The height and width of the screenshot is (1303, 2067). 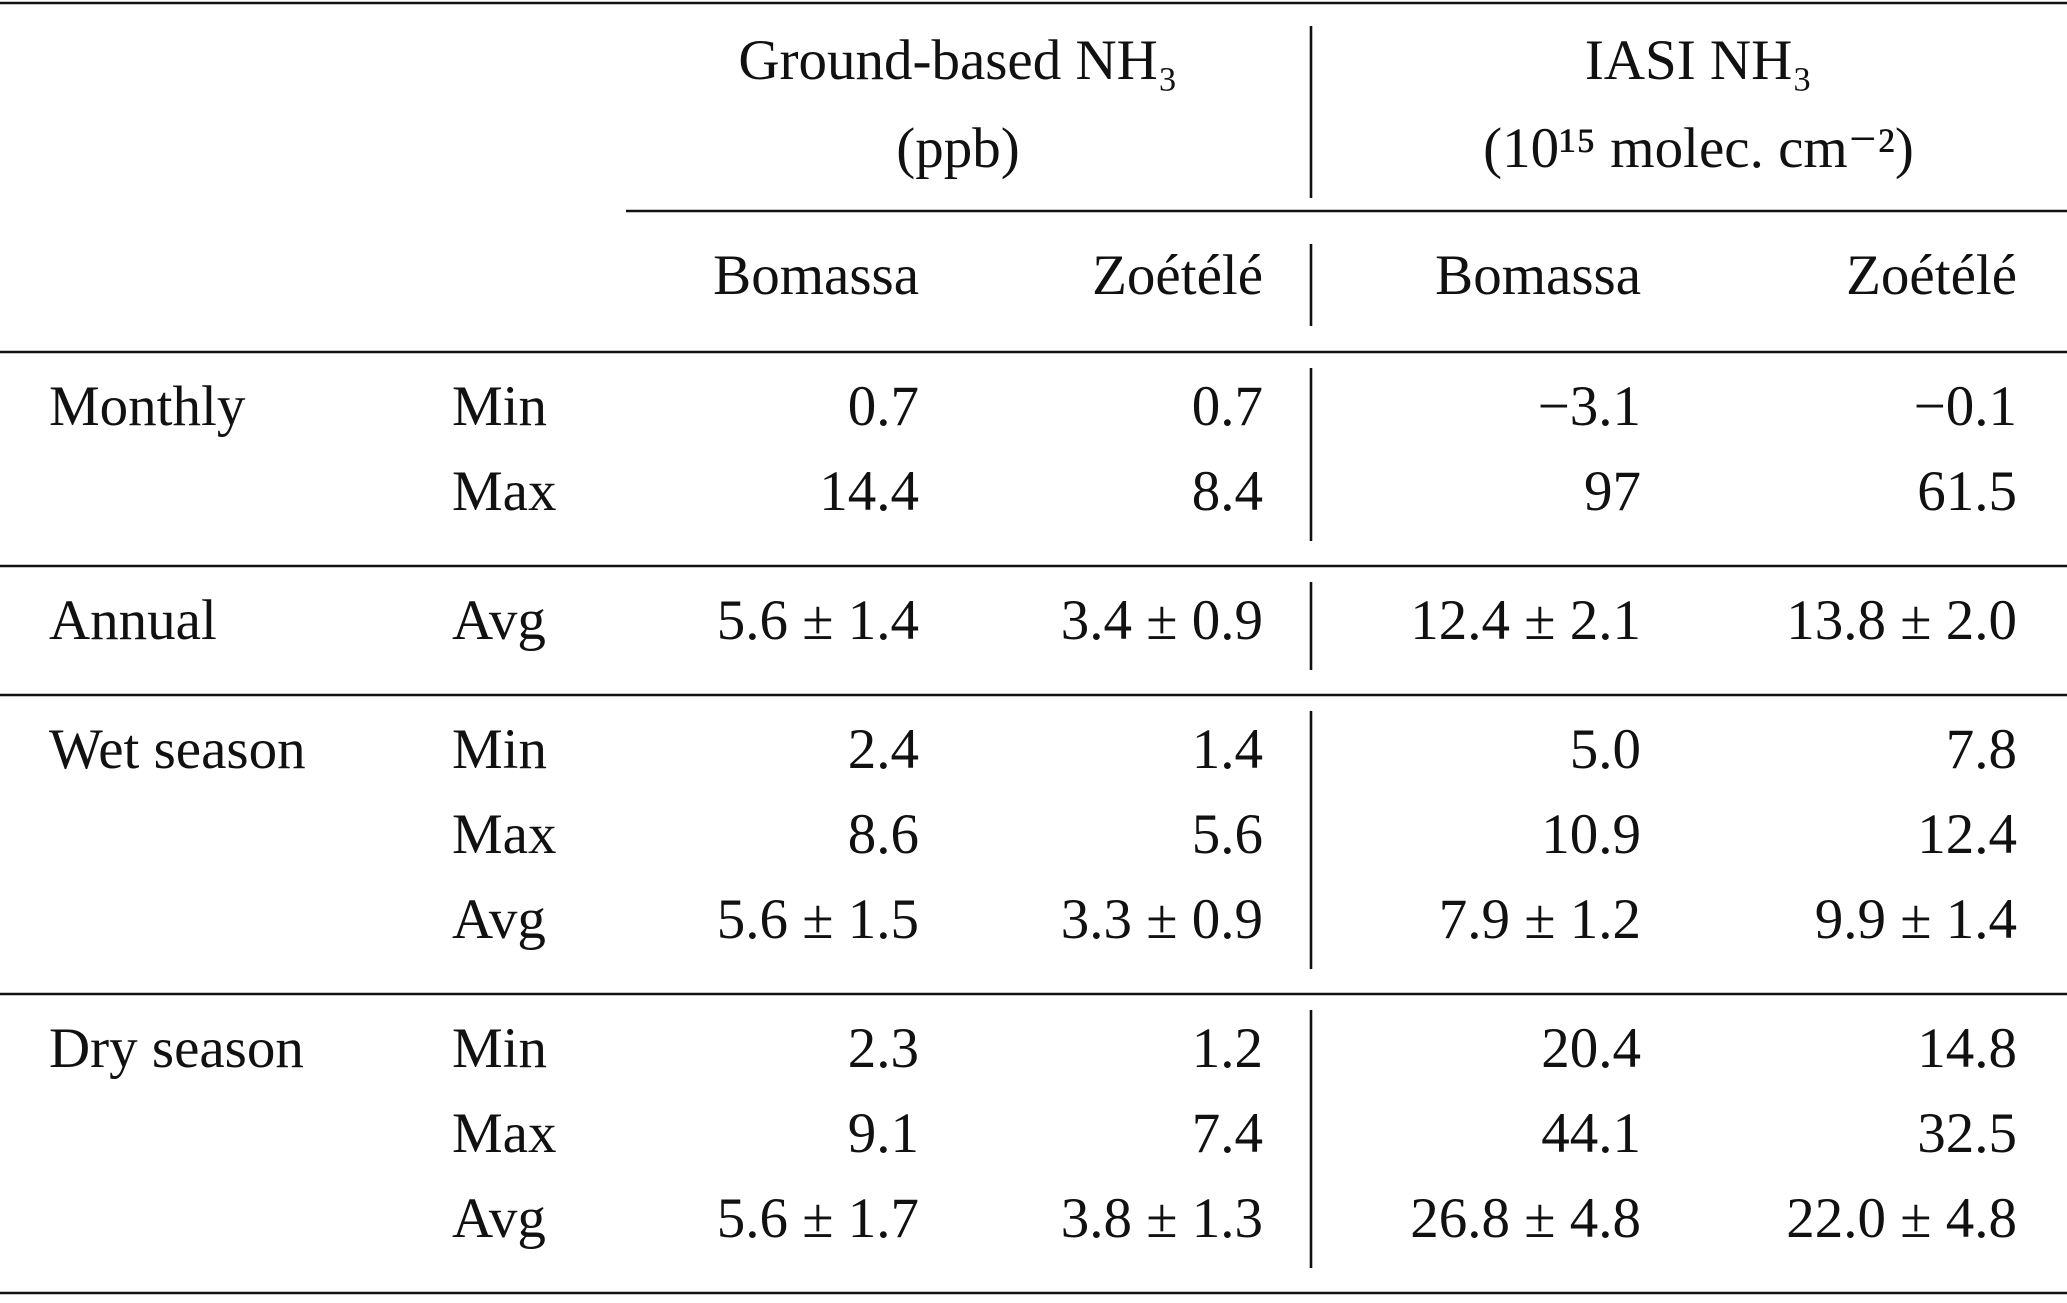 What do you see at coordinates (1540, 919) in the screenshot?
I see `cell: 7.9 ± 1.2` at bounding box center [1540, 919].